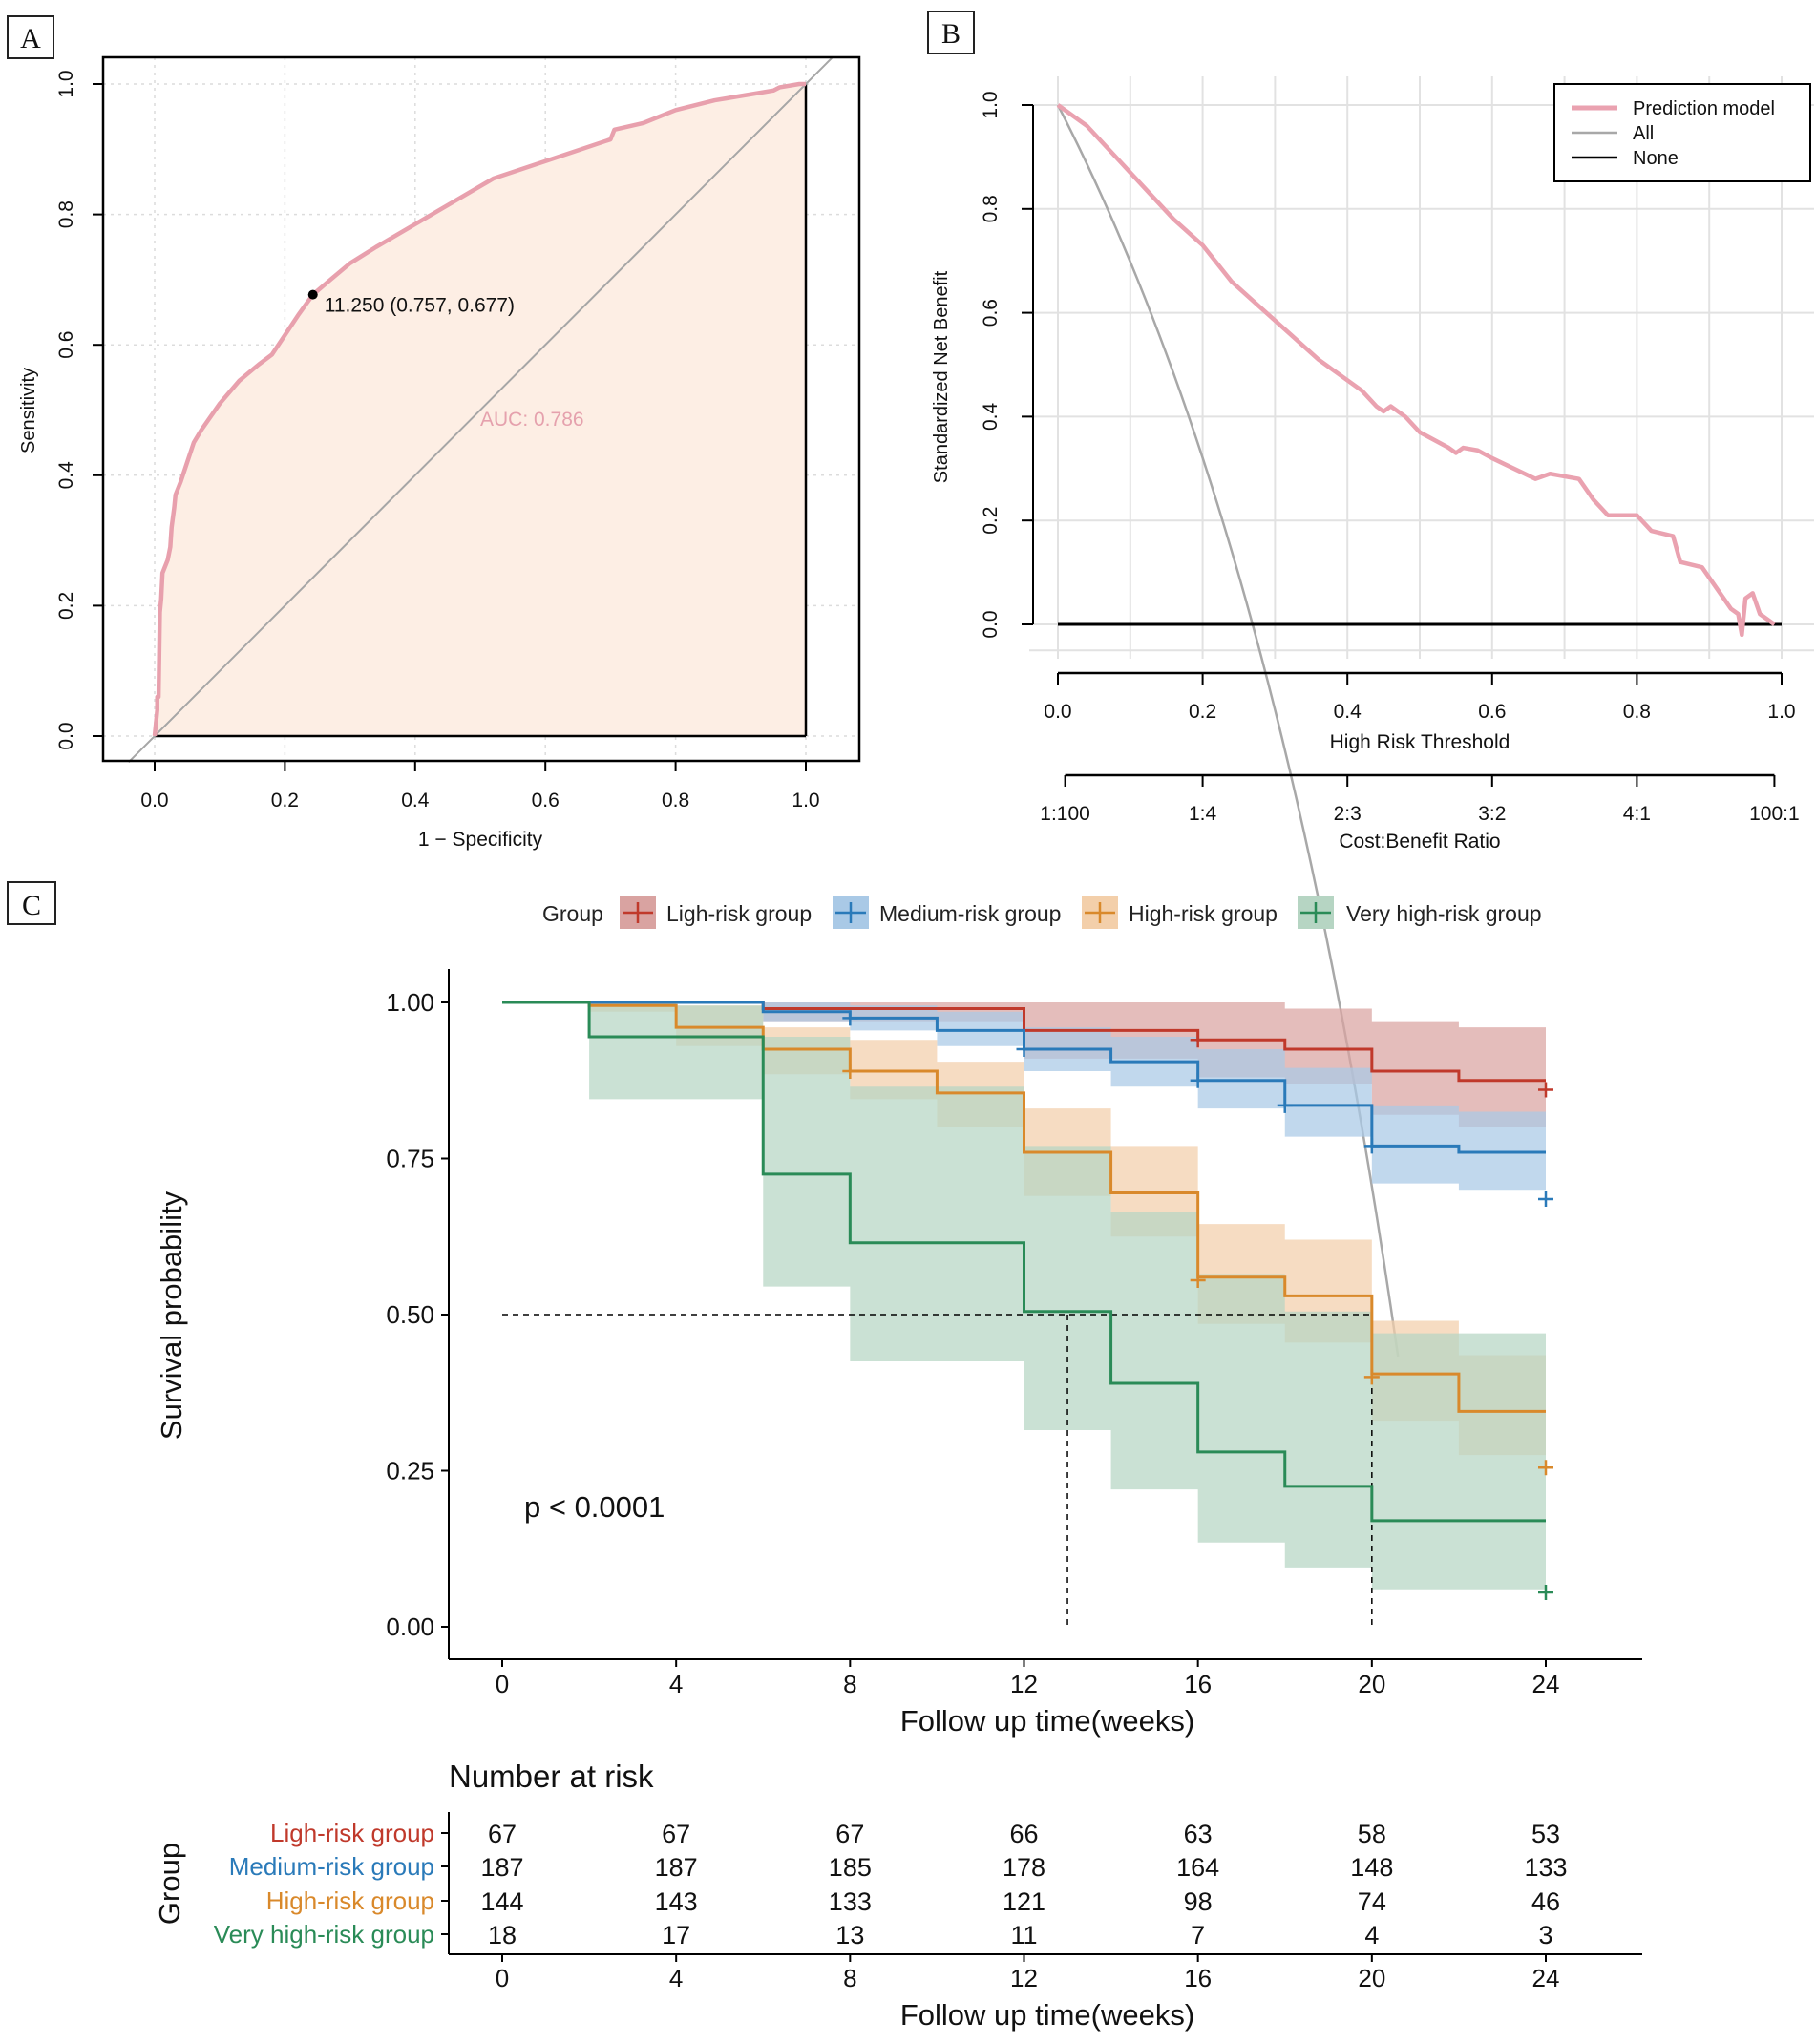 Image resolution: width=1816 pixels, height=2044 pixels. I want to click on risk-table-cell: 98, so click(1198, 1901).